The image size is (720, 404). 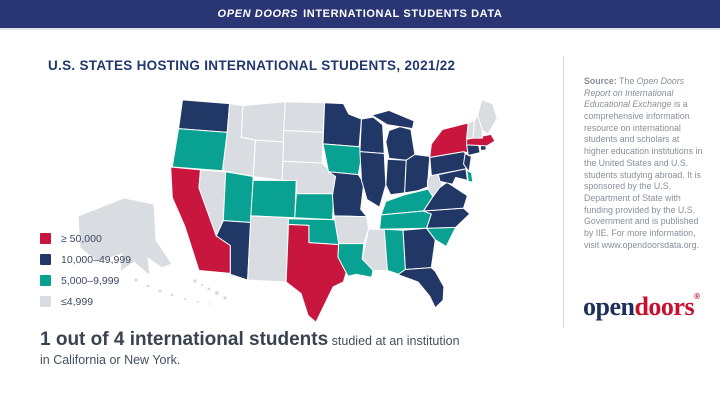 I want to click on legend-label: ≤4,999, so click(x=77, y=301).